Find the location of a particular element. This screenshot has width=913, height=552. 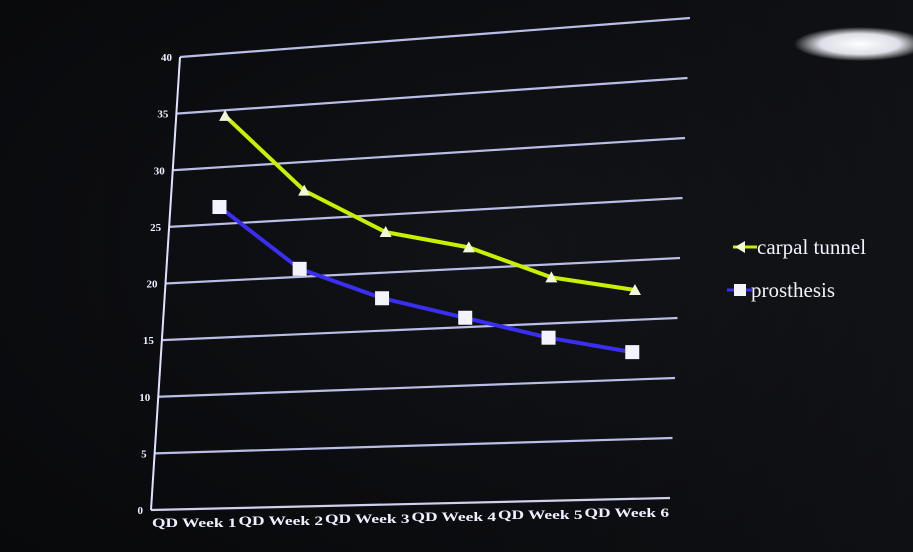

x-tick-label: QD Week 6 is located at coordinates (627, 512).